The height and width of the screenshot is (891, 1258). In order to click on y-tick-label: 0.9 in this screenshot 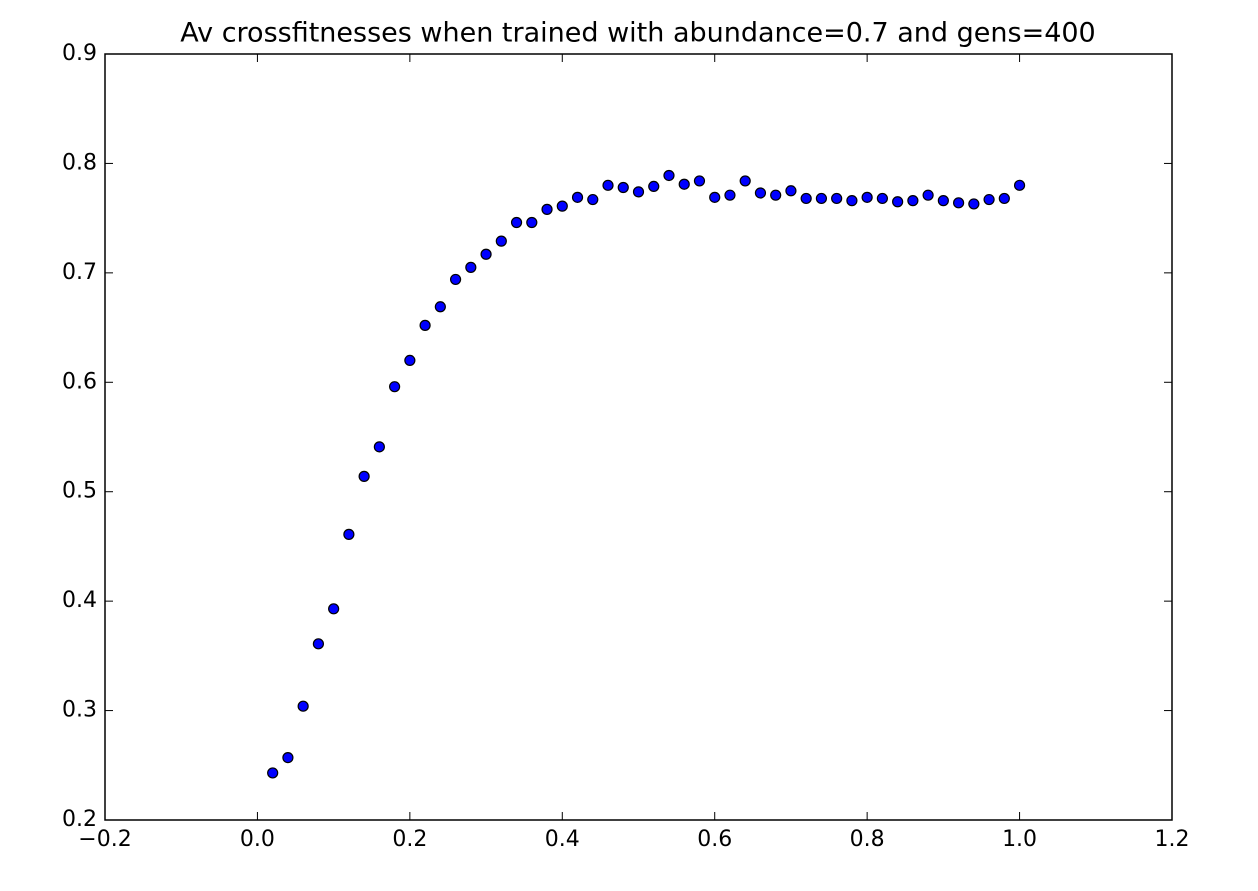, I will do `click(79, 53)`.